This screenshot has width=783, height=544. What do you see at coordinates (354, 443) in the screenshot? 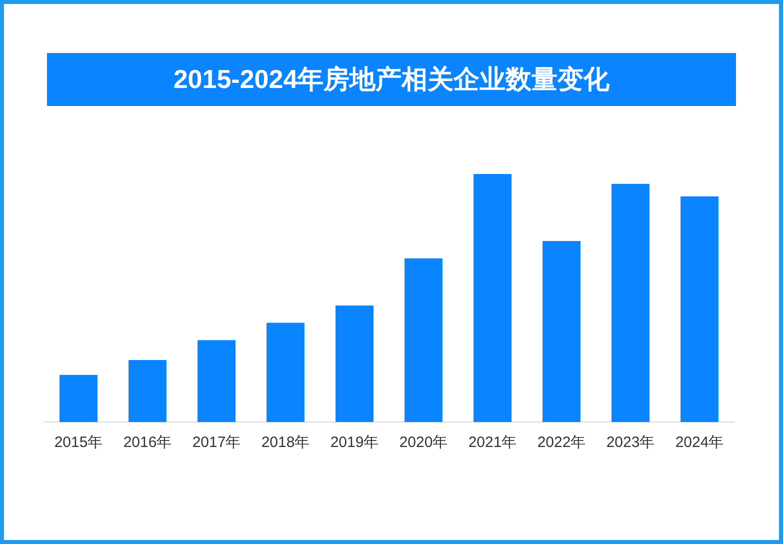
I see `x-tick-label: 2019年` at bounding box center [354, 443].